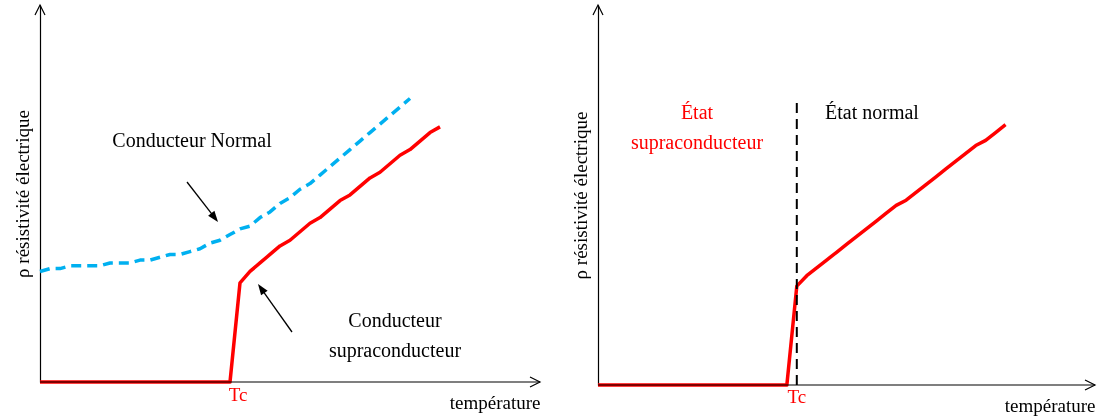 The image size is (1104, 419). What do you see at coordinates (395, 336) in the screenshot?
I see `annotation: Conducteur supraconducteur` at bounding box center [395, 336].